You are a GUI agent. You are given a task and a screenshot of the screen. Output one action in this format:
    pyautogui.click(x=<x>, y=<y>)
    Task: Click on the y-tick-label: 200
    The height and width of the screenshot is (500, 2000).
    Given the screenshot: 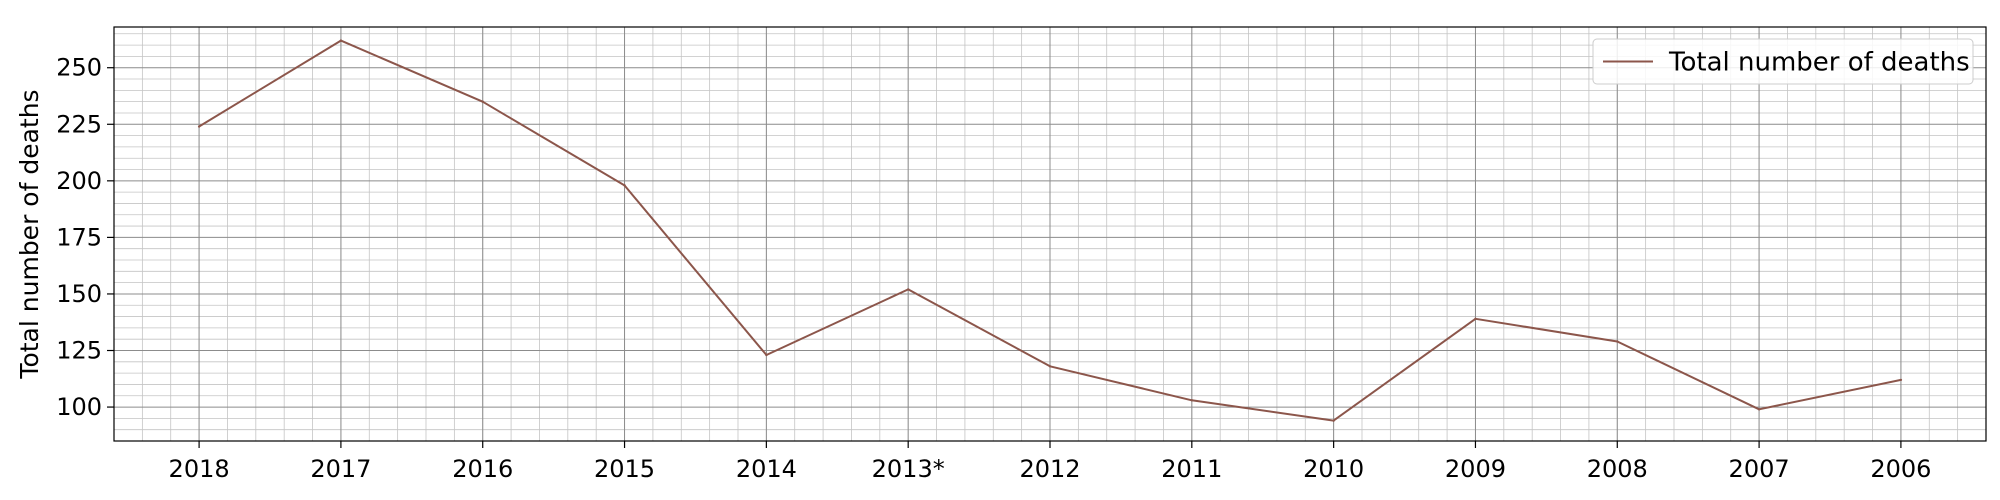 What is the action you would take?
    pyautogui.click(x=79, y=181)
    